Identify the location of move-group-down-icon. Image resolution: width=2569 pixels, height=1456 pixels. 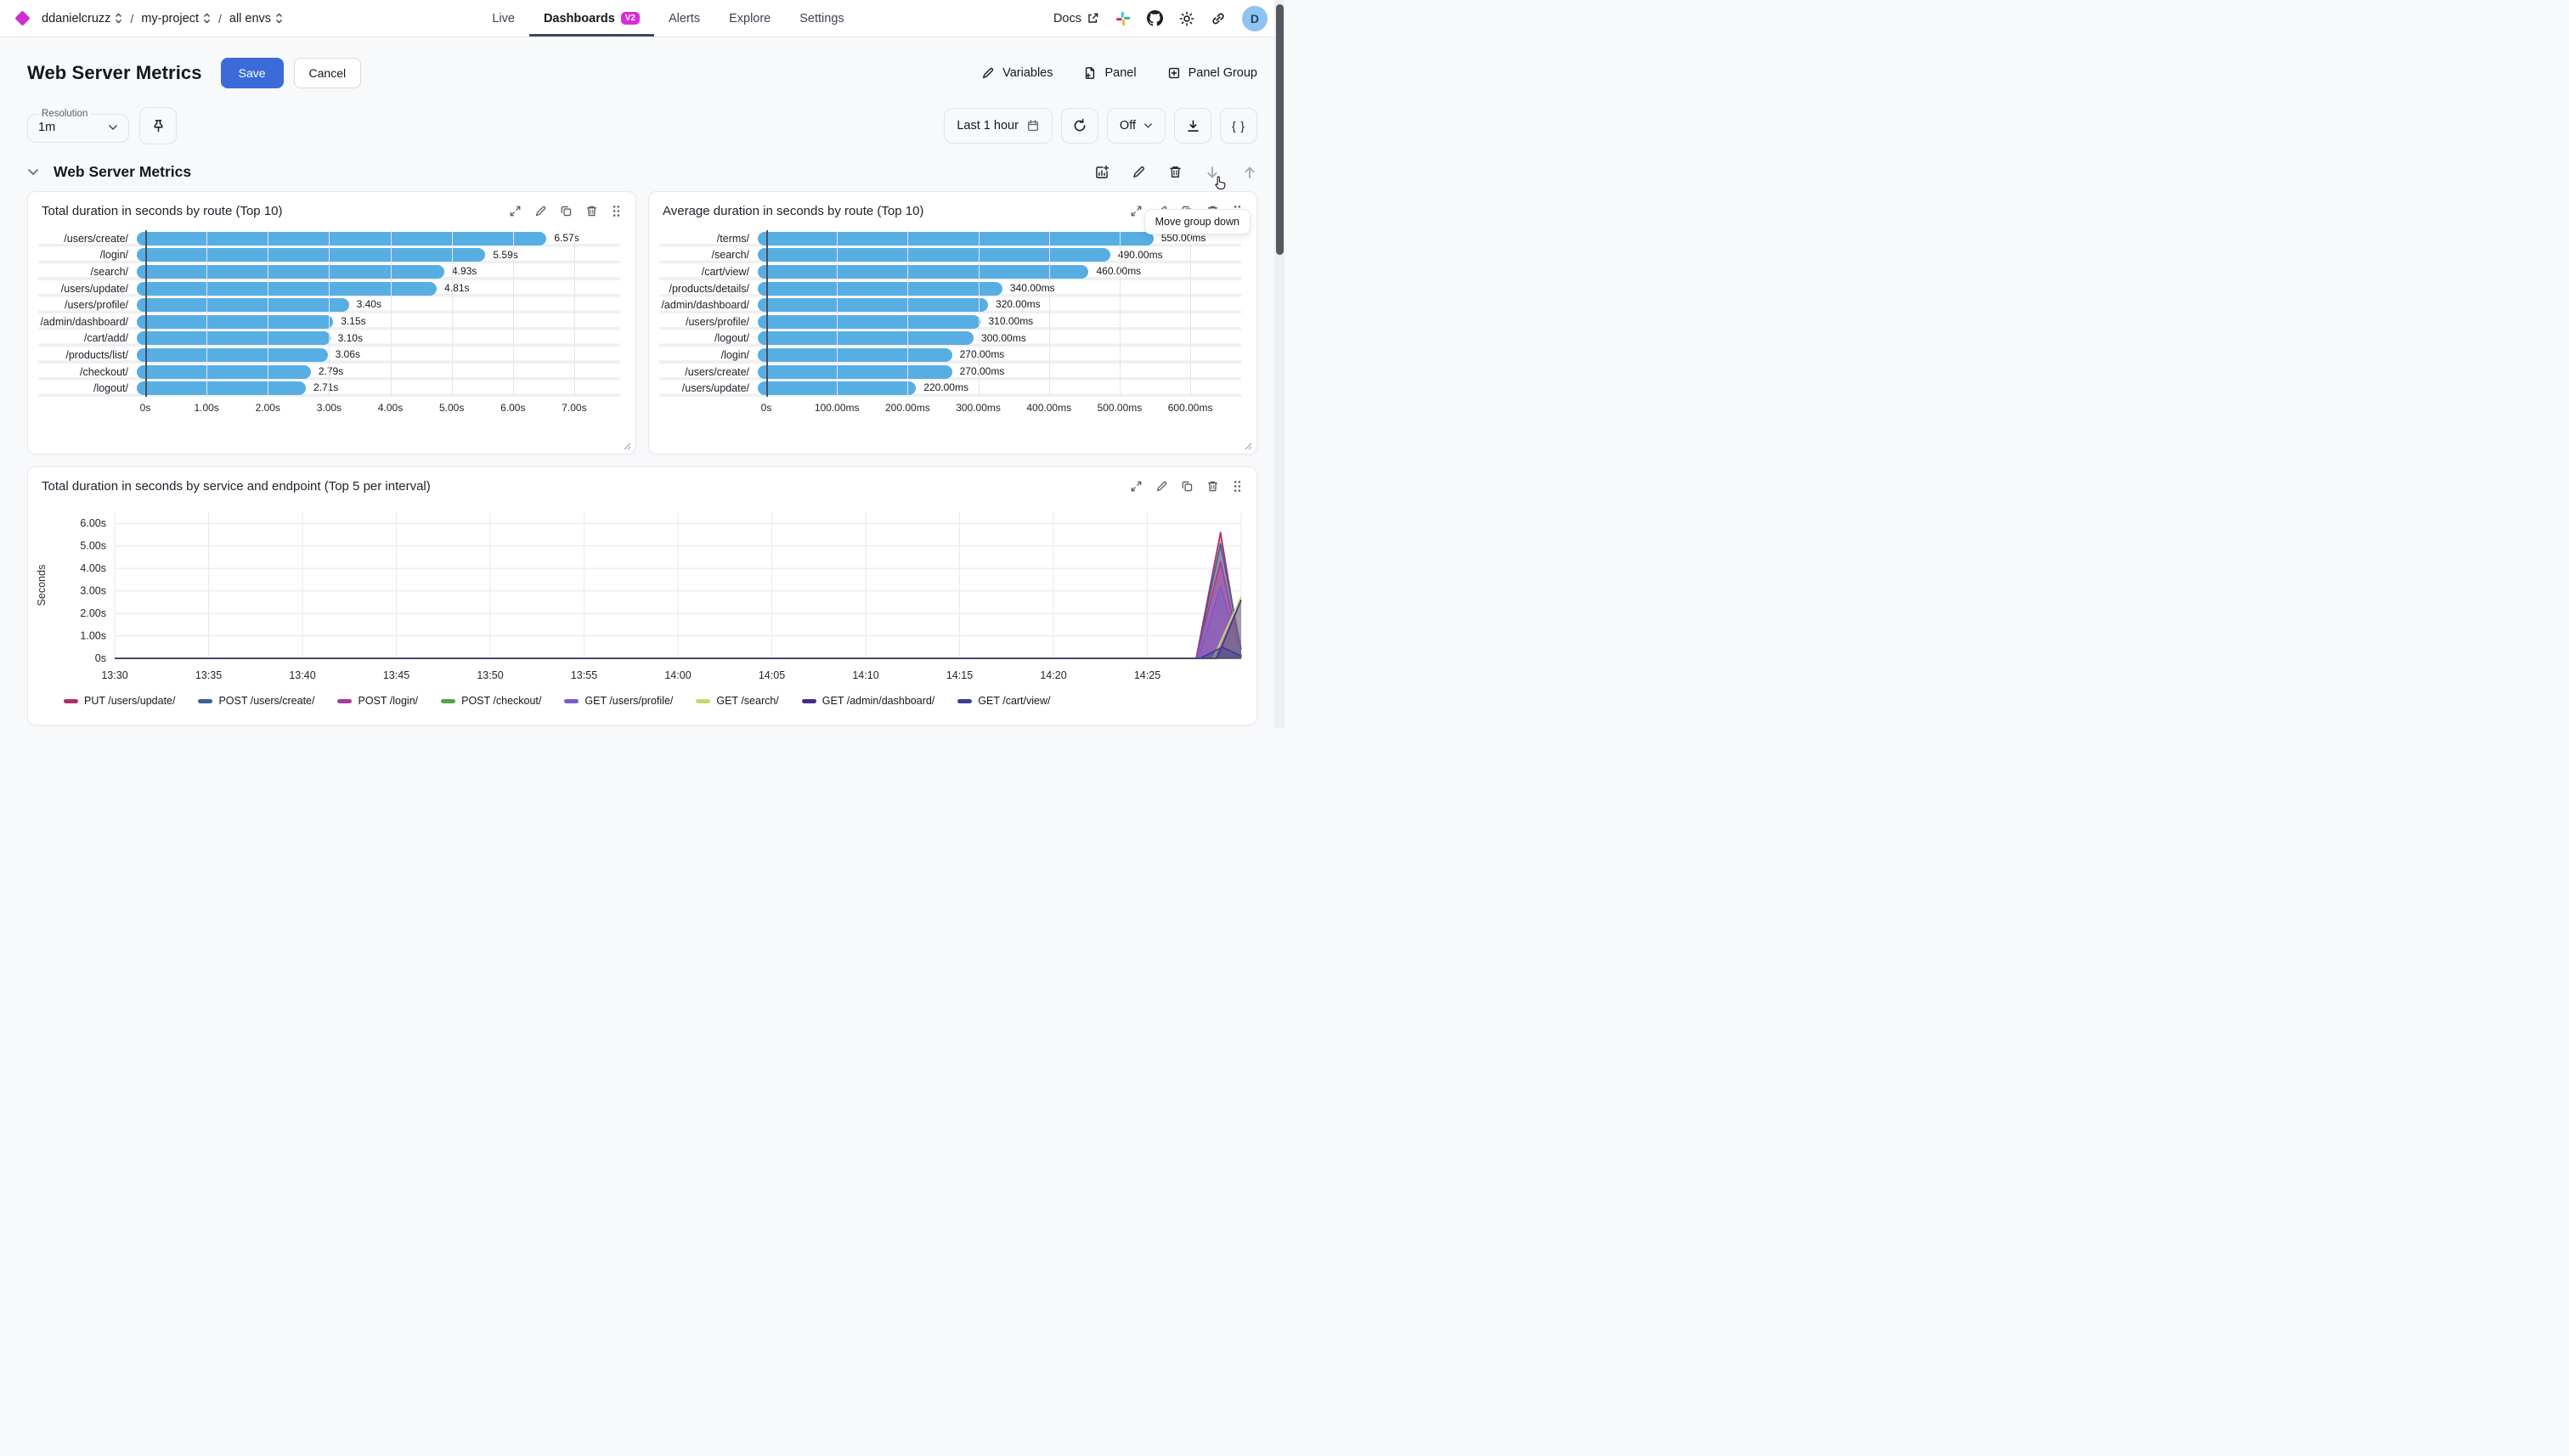
(1213, 172).